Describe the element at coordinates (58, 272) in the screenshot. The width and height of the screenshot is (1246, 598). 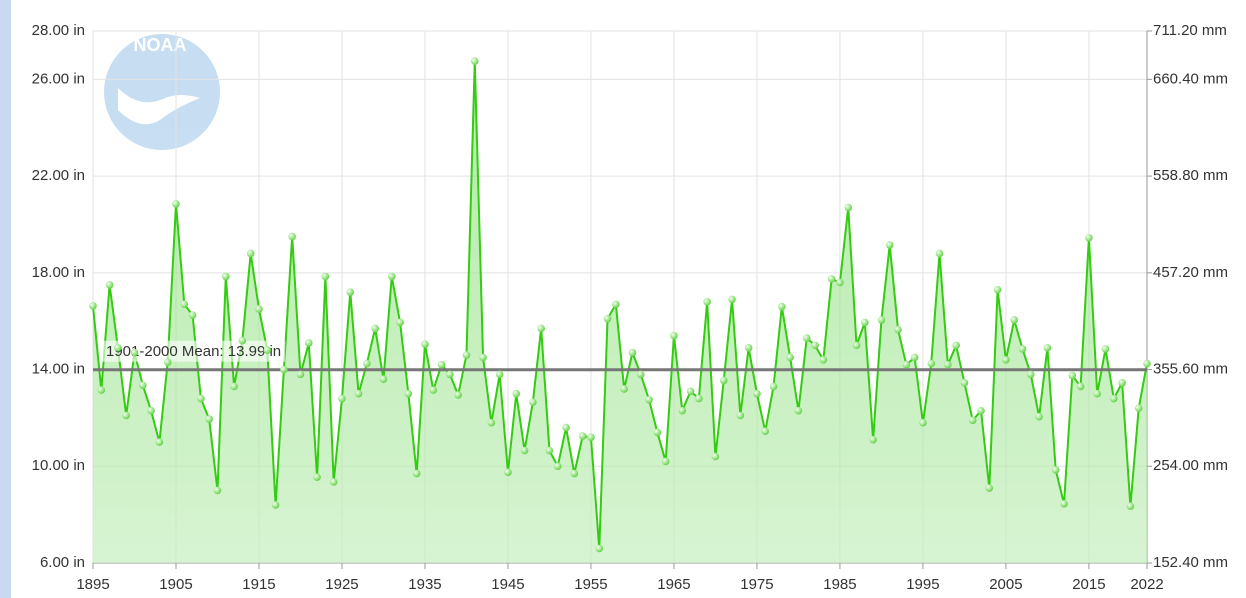
I see `y-tick-label: 18.00 in` at that location.